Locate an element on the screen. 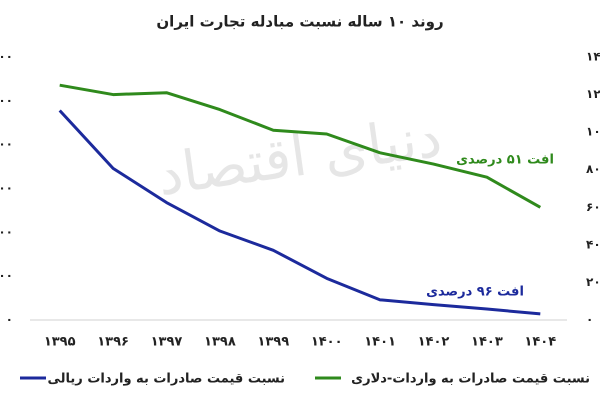 Image resolution: width=600 pixels, height=400 pixels. x-tick-label: ۱۳۹۹ is located at coordinates (273, 342).